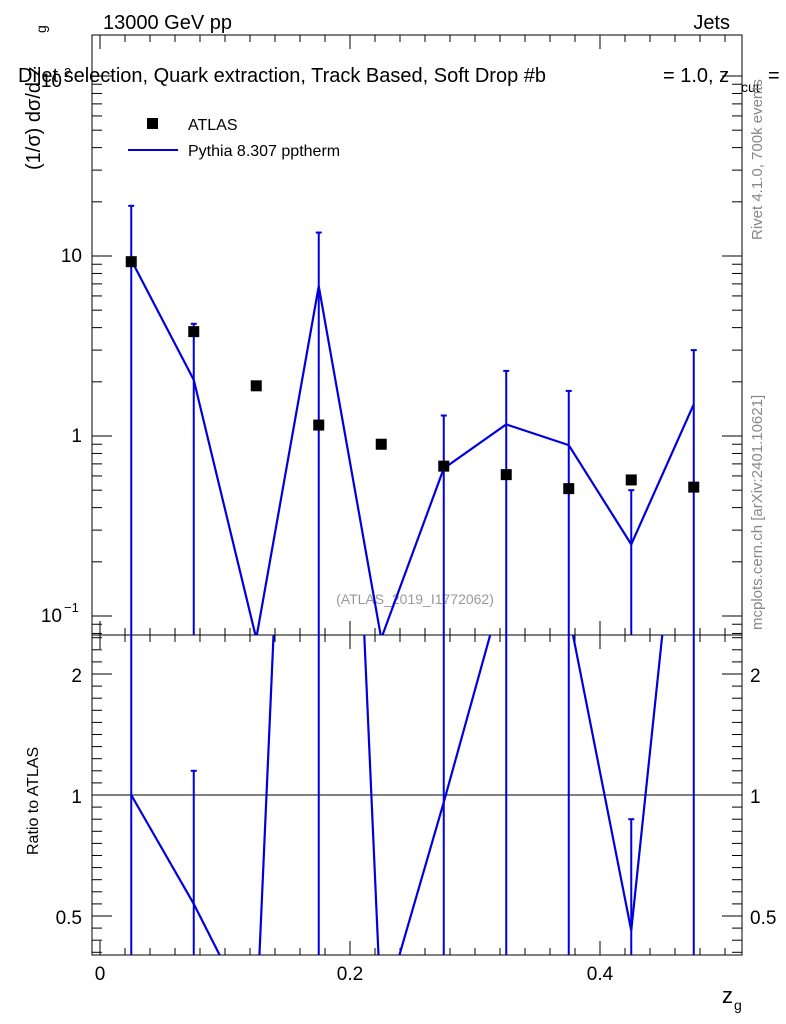 Image resolution: width=786 pixels, height=1024 pixels. Describe the element at coordinates (350, 974) in the screenshot. I see `x-tick-label-0p2: 0.2` at that location.